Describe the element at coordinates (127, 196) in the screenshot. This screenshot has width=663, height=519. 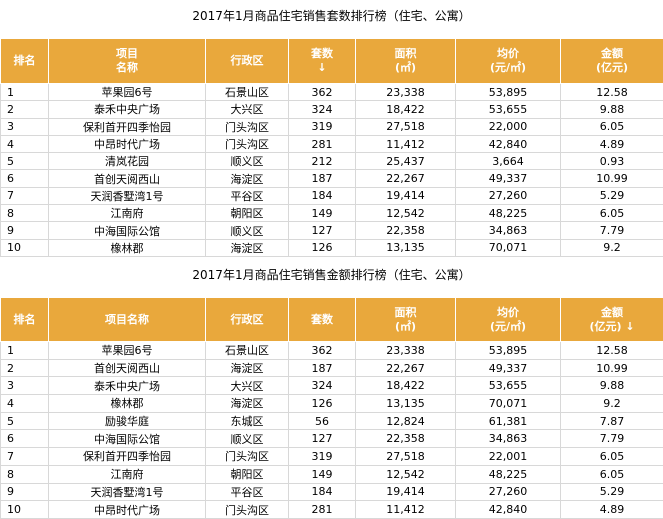
I see `cell: 天润香墅湾1号` at that location.